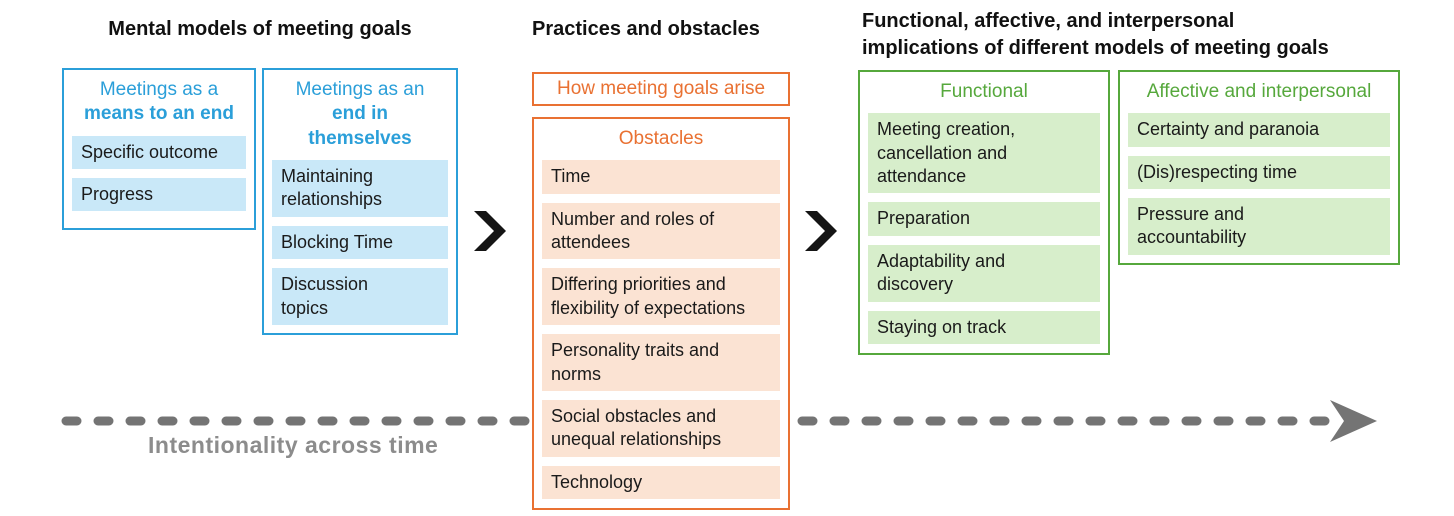 This screenshot has width=1454, height=516. What do you see at coordinates (1353, 421) in the screenshot?
I see `timeline-arrowhead-icon` at bounding box center [1353, 421].